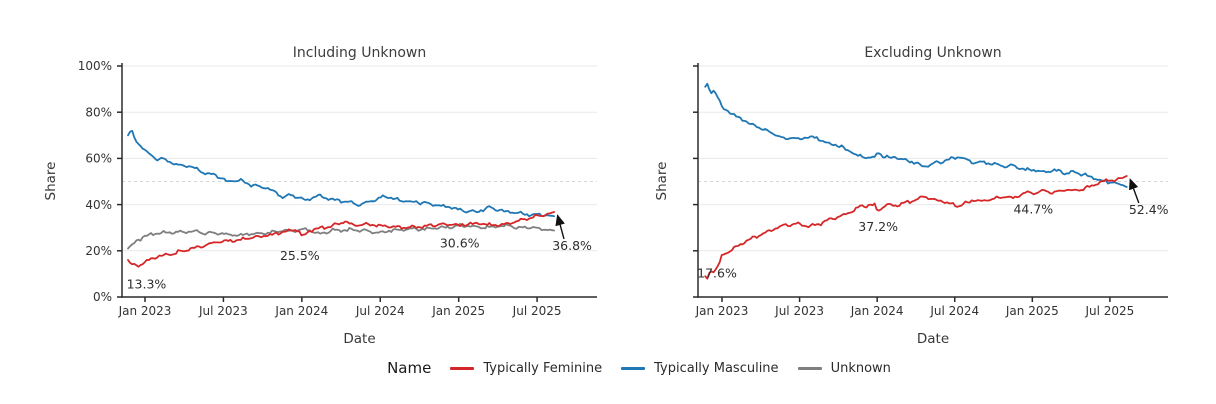 Image resolution: width=1216 pixels, height=404 pixels. I want to click on legend-item-unknown: Unknown, so click(844, 368).